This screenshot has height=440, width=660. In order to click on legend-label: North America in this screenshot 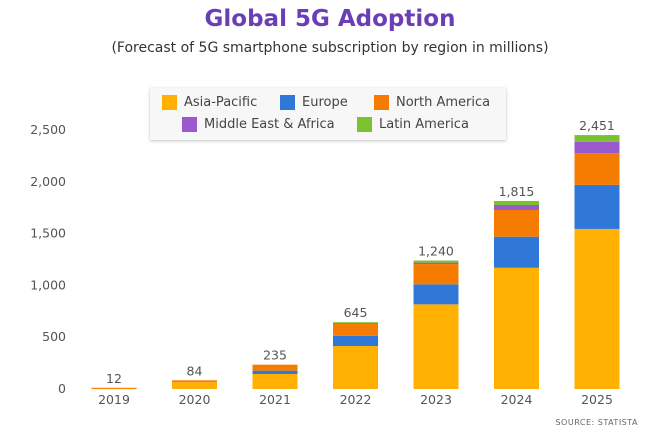, I will do `click(443, 102)`.